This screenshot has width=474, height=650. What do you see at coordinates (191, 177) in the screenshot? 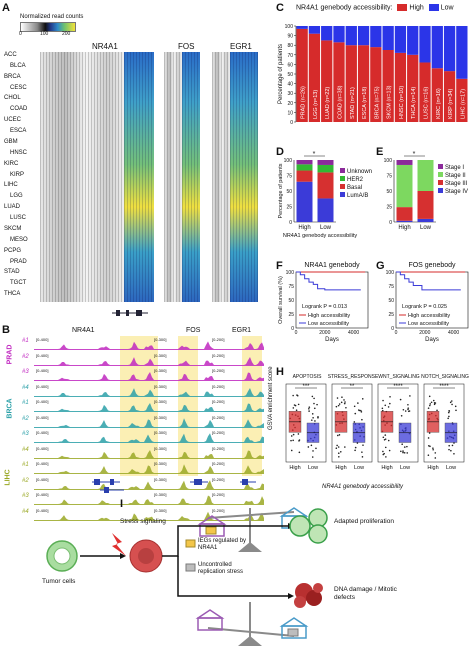
I see `heatmap-fos-color` at bounding box center [191, 177].